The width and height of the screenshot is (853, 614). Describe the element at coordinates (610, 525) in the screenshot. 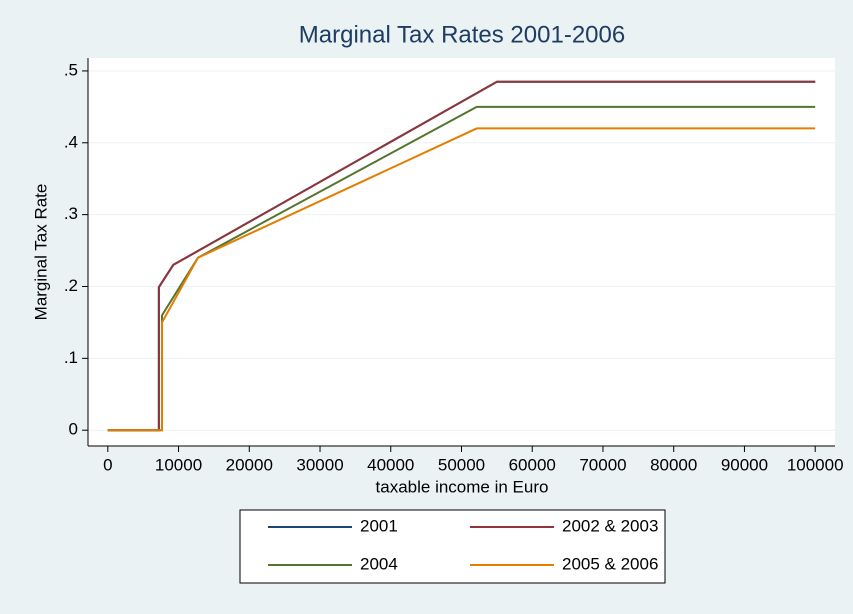

I see `legend-label: 2002 & 2003` at that location.